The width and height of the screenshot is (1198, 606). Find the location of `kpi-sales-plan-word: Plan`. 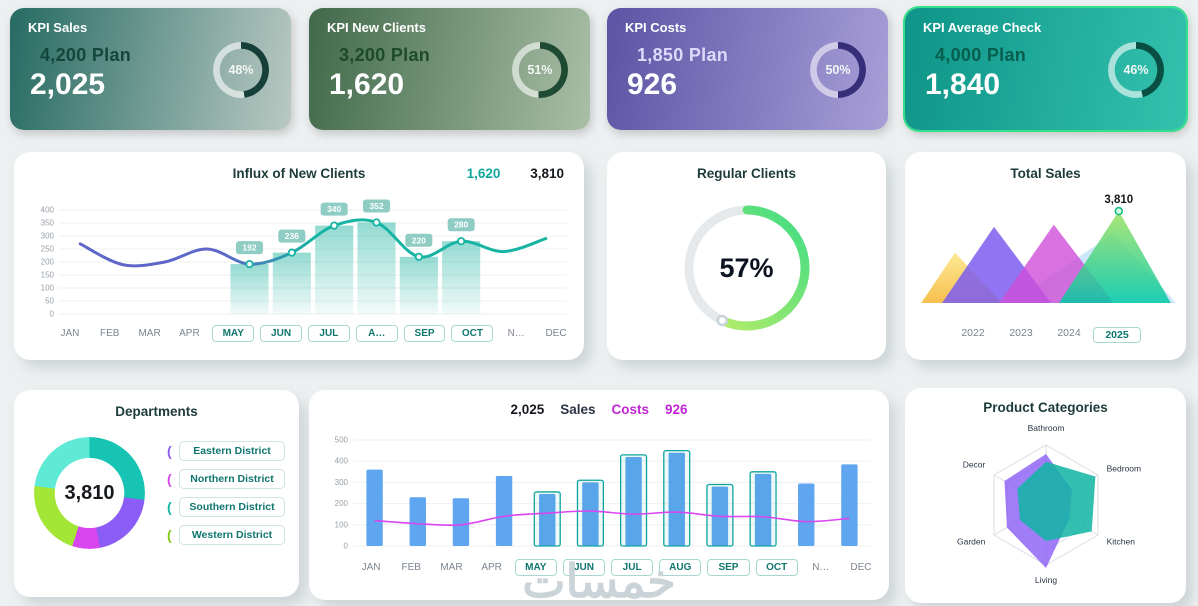

kpi-sales-plan-word: Plan is located at coordinates (111, 55).